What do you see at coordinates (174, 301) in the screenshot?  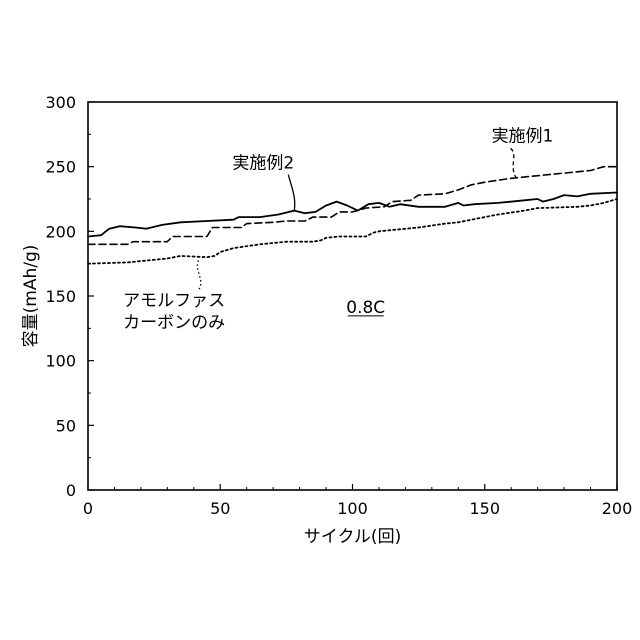 I see `annotation-label-amorphous-line1: アモルファス` at bounding box center [174, 301].